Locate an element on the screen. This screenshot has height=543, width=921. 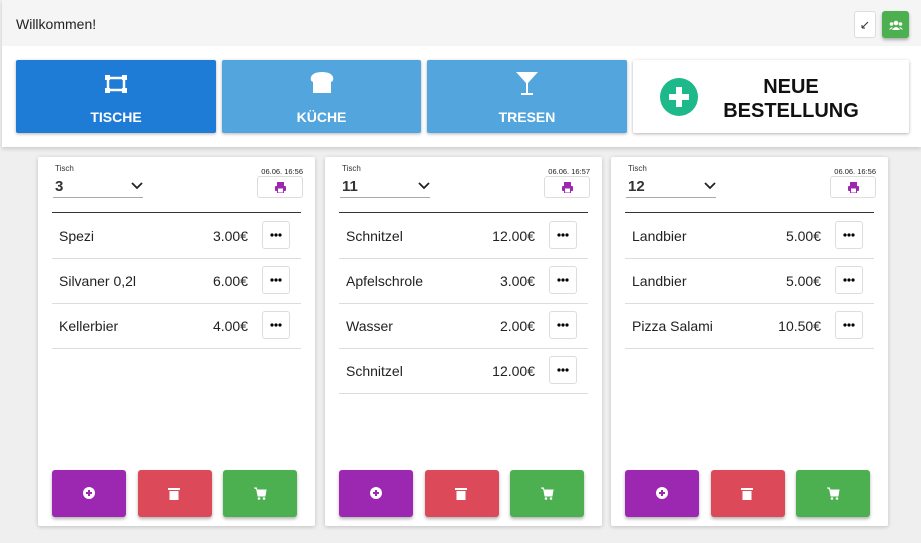
users-button is located at coordinates (895, 24).